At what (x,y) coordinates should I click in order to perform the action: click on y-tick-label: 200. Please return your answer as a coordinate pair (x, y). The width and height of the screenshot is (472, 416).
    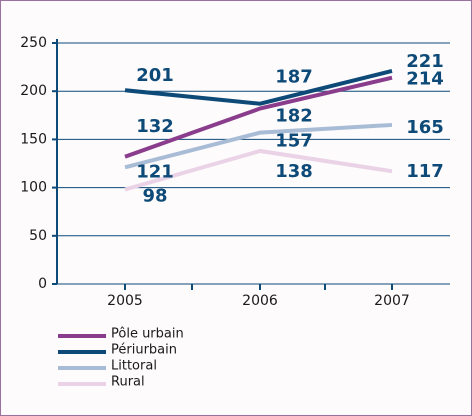
    Looking at the image, I should click on (33, 91).